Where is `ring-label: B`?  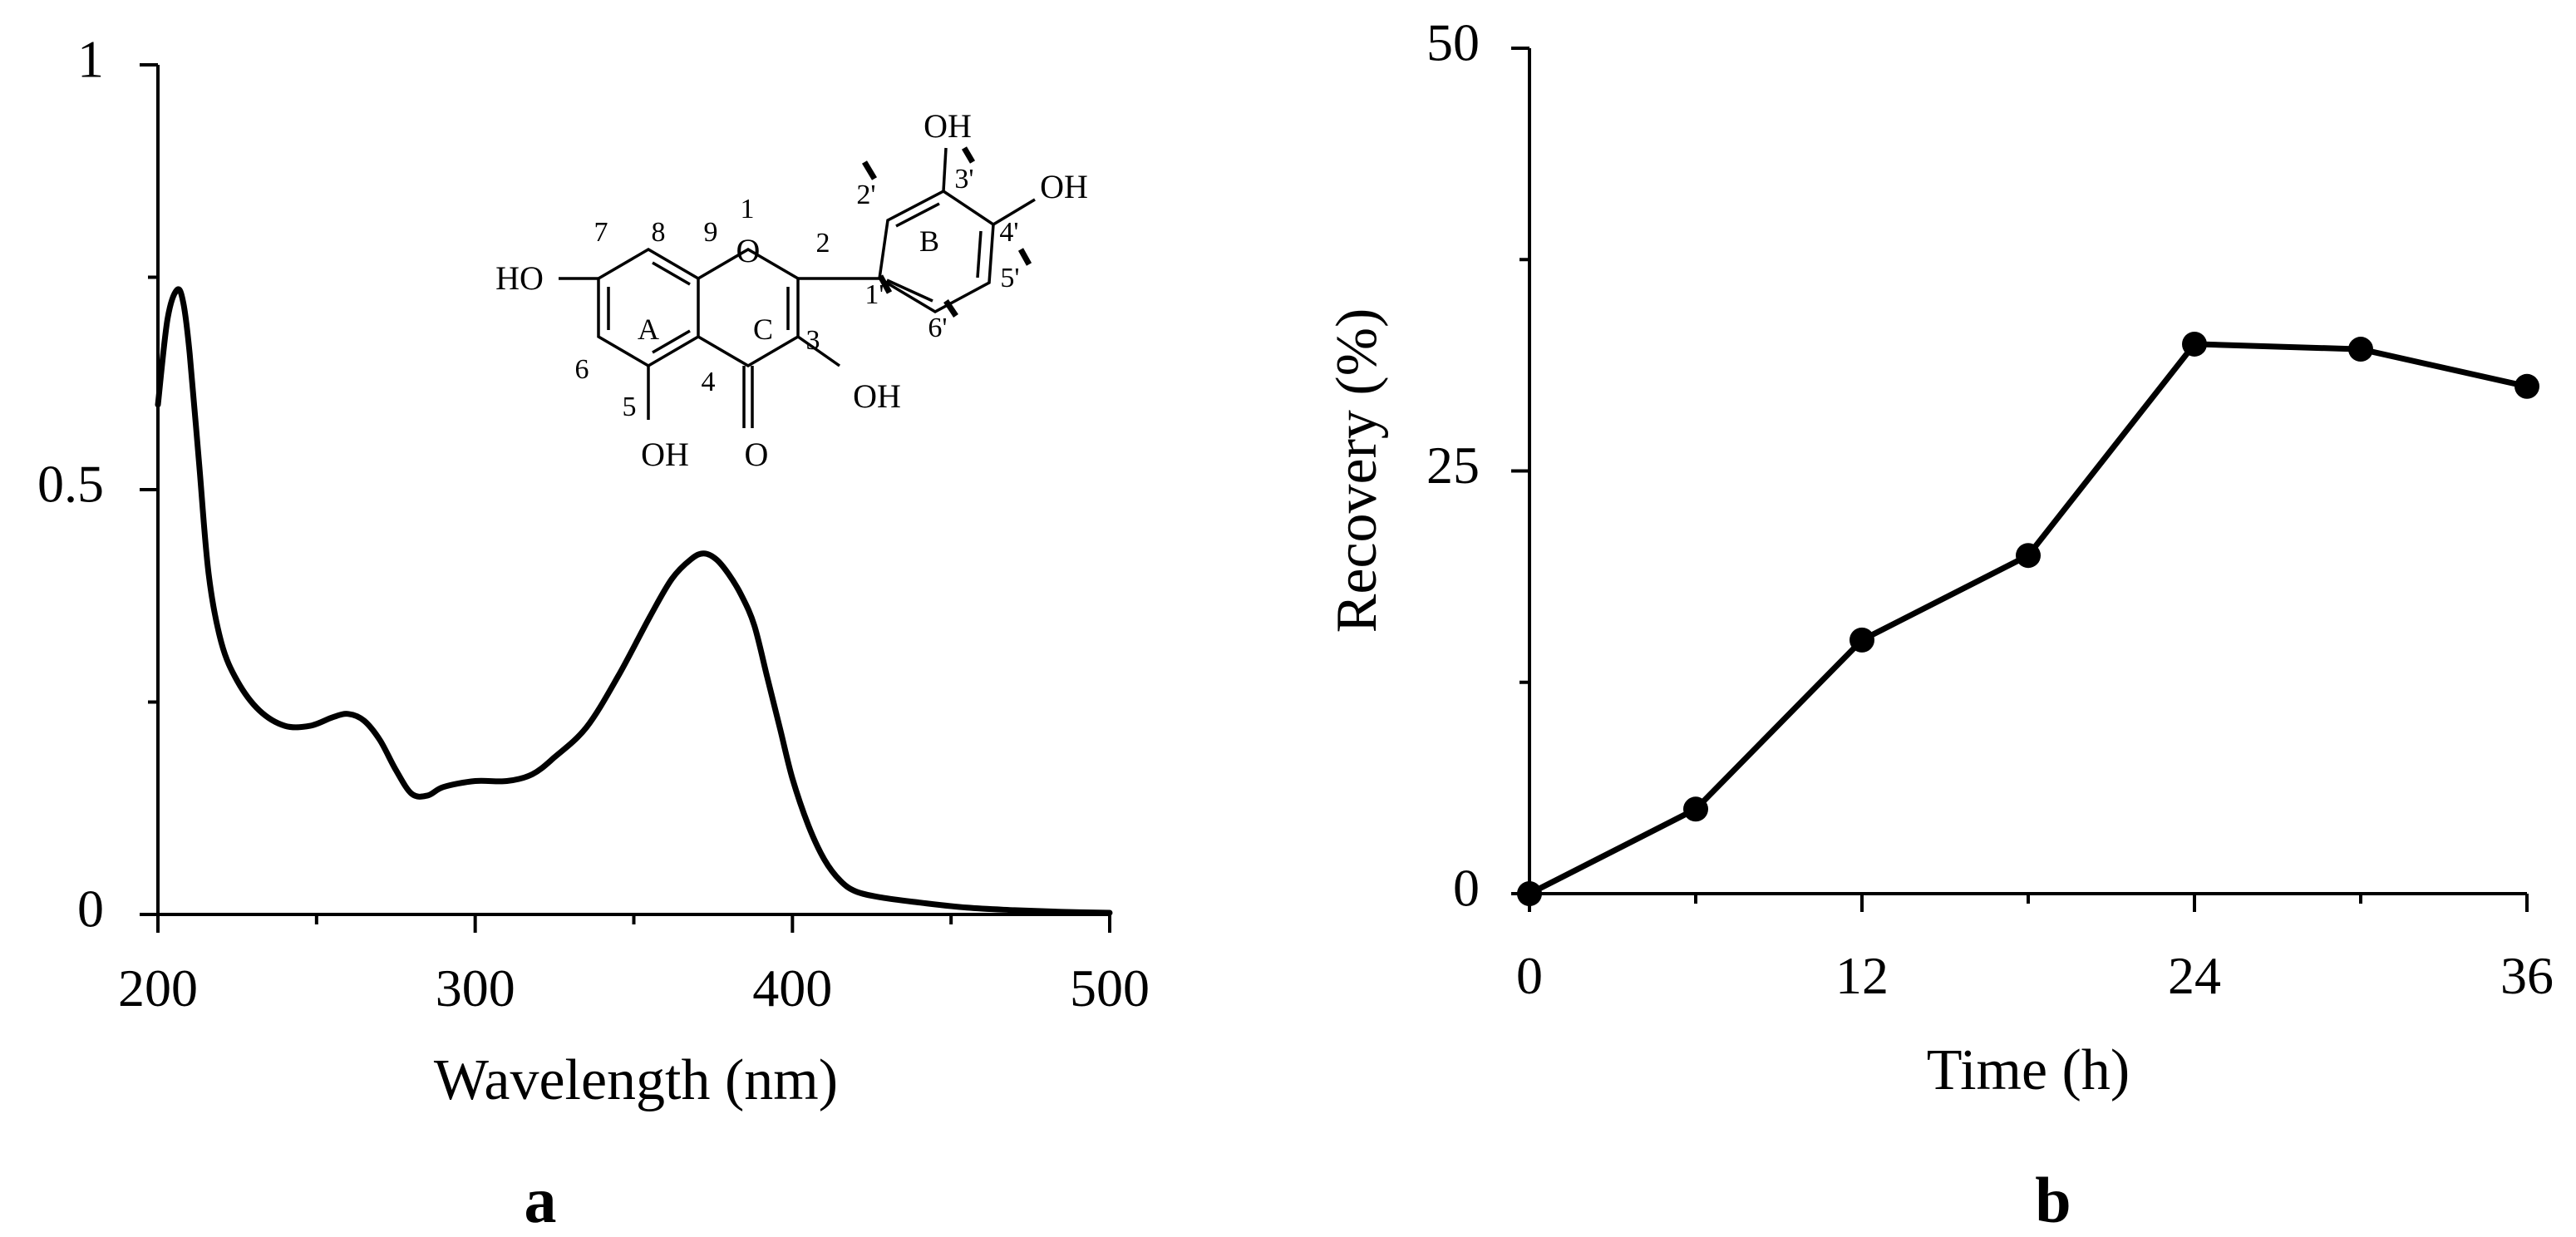 ring-label: B is located at coordinates (929, 241).